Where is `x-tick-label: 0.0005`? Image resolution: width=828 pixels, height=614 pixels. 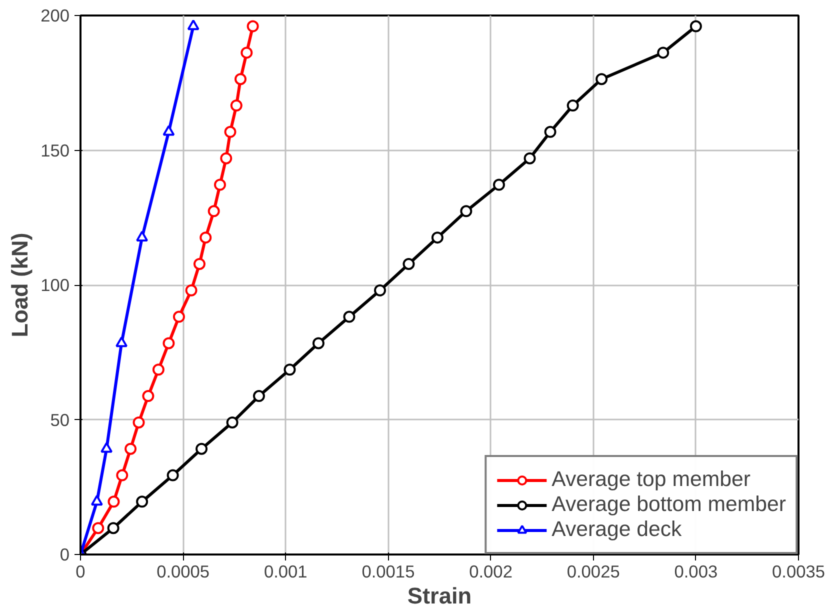 x-tick-label: 0.0005 is located at coordinates (183, 572).